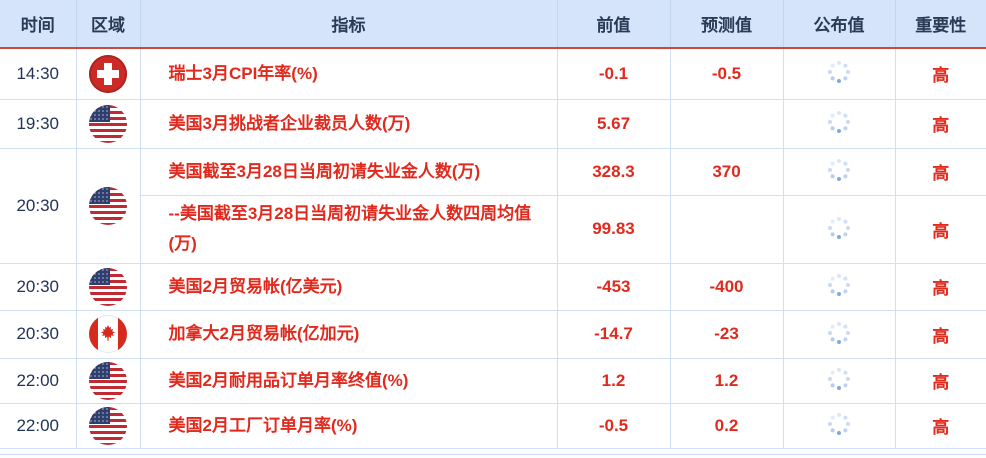 This screenshot has width=986, height=458. I want to click on previous-value: -453, so click(613, 286).